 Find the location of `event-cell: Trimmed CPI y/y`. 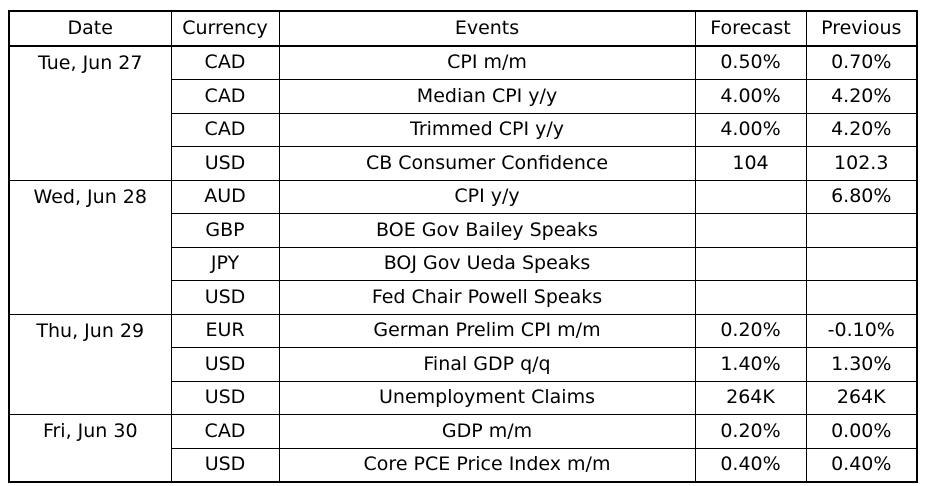

event-cell: Trimmed CPI y/y is located at coordinates (487, 129).